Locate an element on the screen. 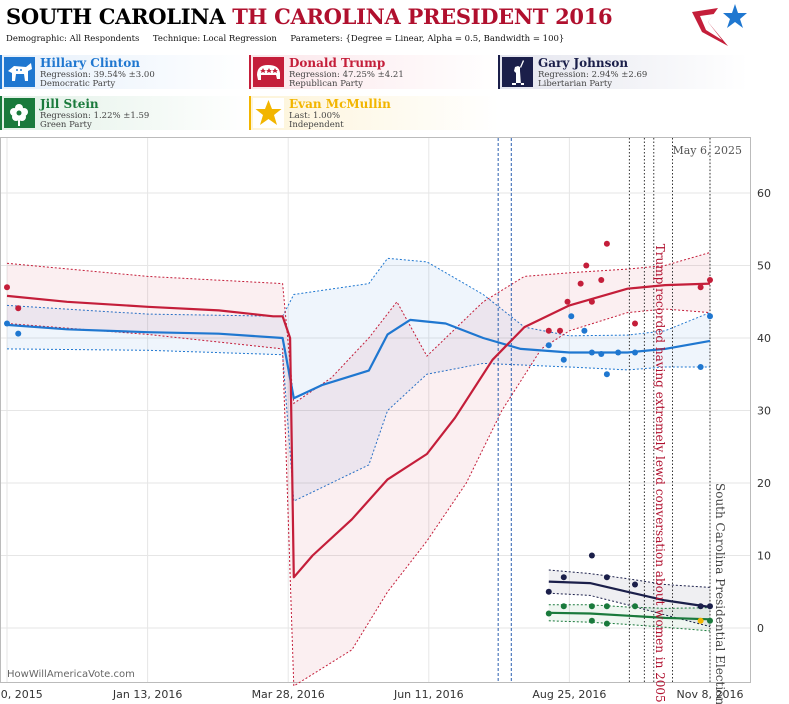 The image size is (789, 704). flower-icon is located at coordinates (19, 113).